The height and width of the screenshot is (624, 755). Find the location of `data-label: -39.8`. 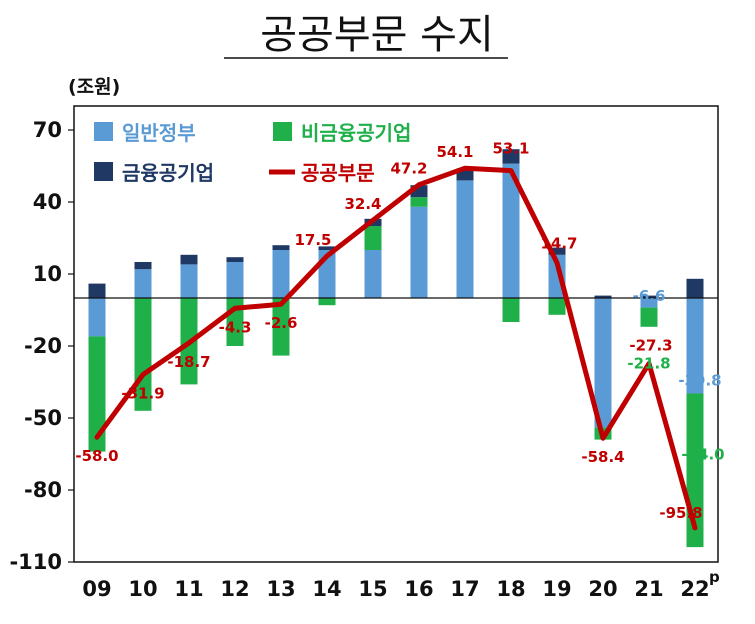

data-label: -39.8 is located at coordinates (699, 381).